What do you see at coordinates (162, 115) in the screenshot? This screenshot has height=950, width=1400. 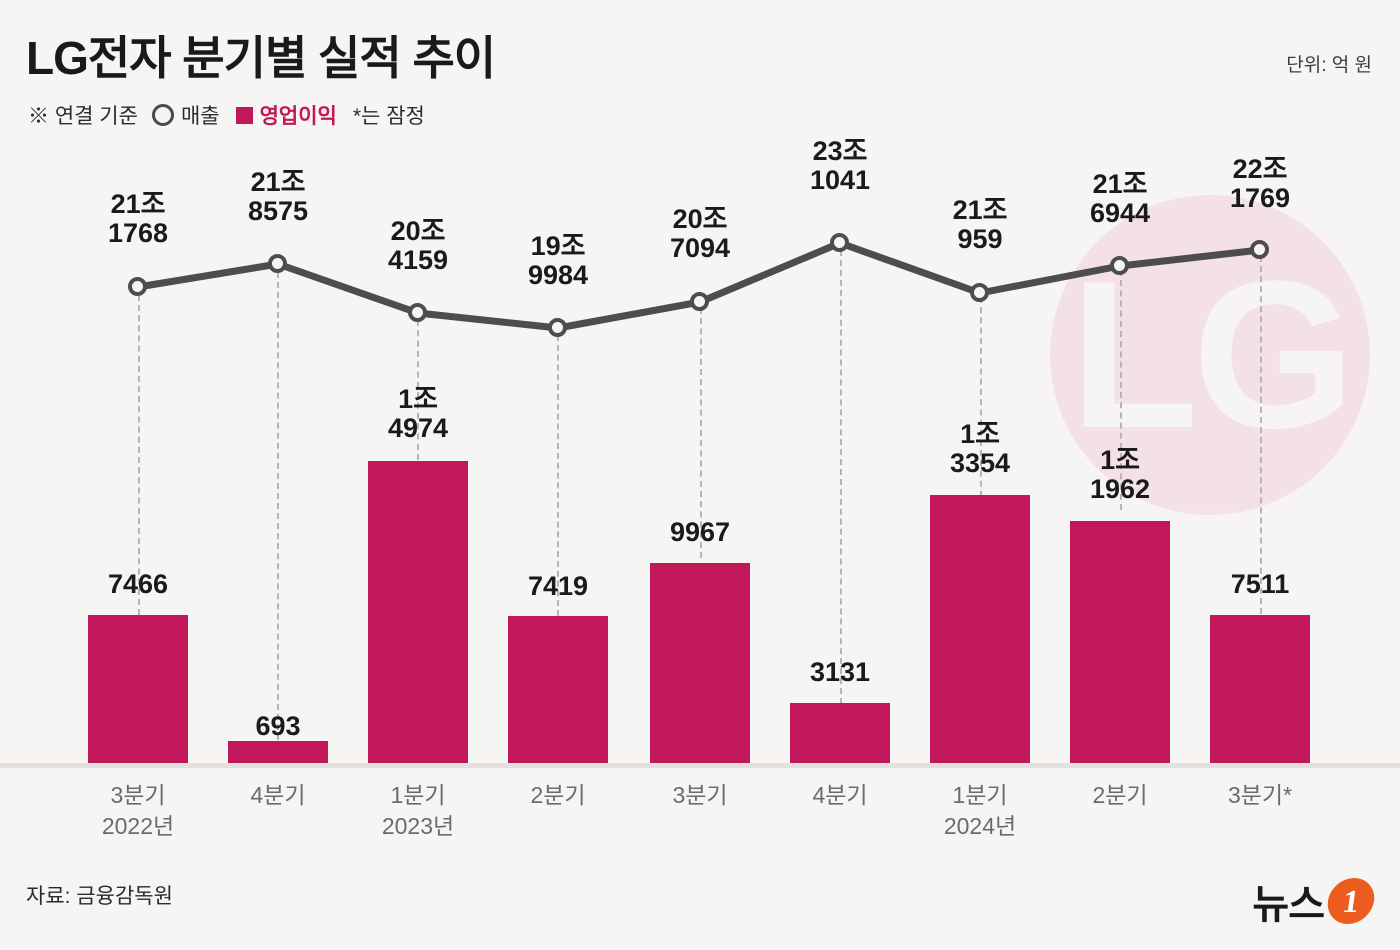 I see `circle-marker-icon` at bounding box center [162, 115].